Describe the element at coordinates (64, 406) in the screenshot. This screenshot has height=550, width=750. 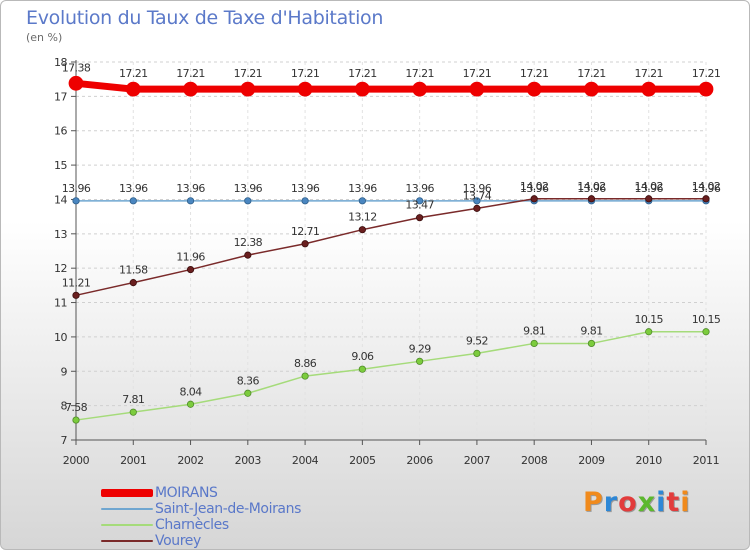
I see `y-tick-label: 8` at that location.